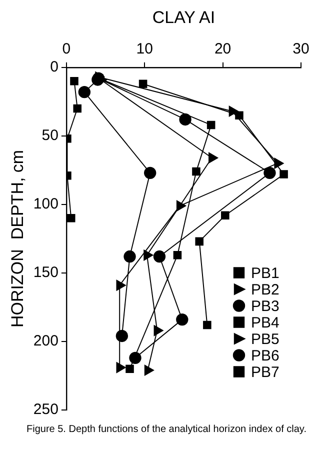 The height and width of the screenshot is (449, 333). I want to click on legend-label: PB7, so click(265, 372).